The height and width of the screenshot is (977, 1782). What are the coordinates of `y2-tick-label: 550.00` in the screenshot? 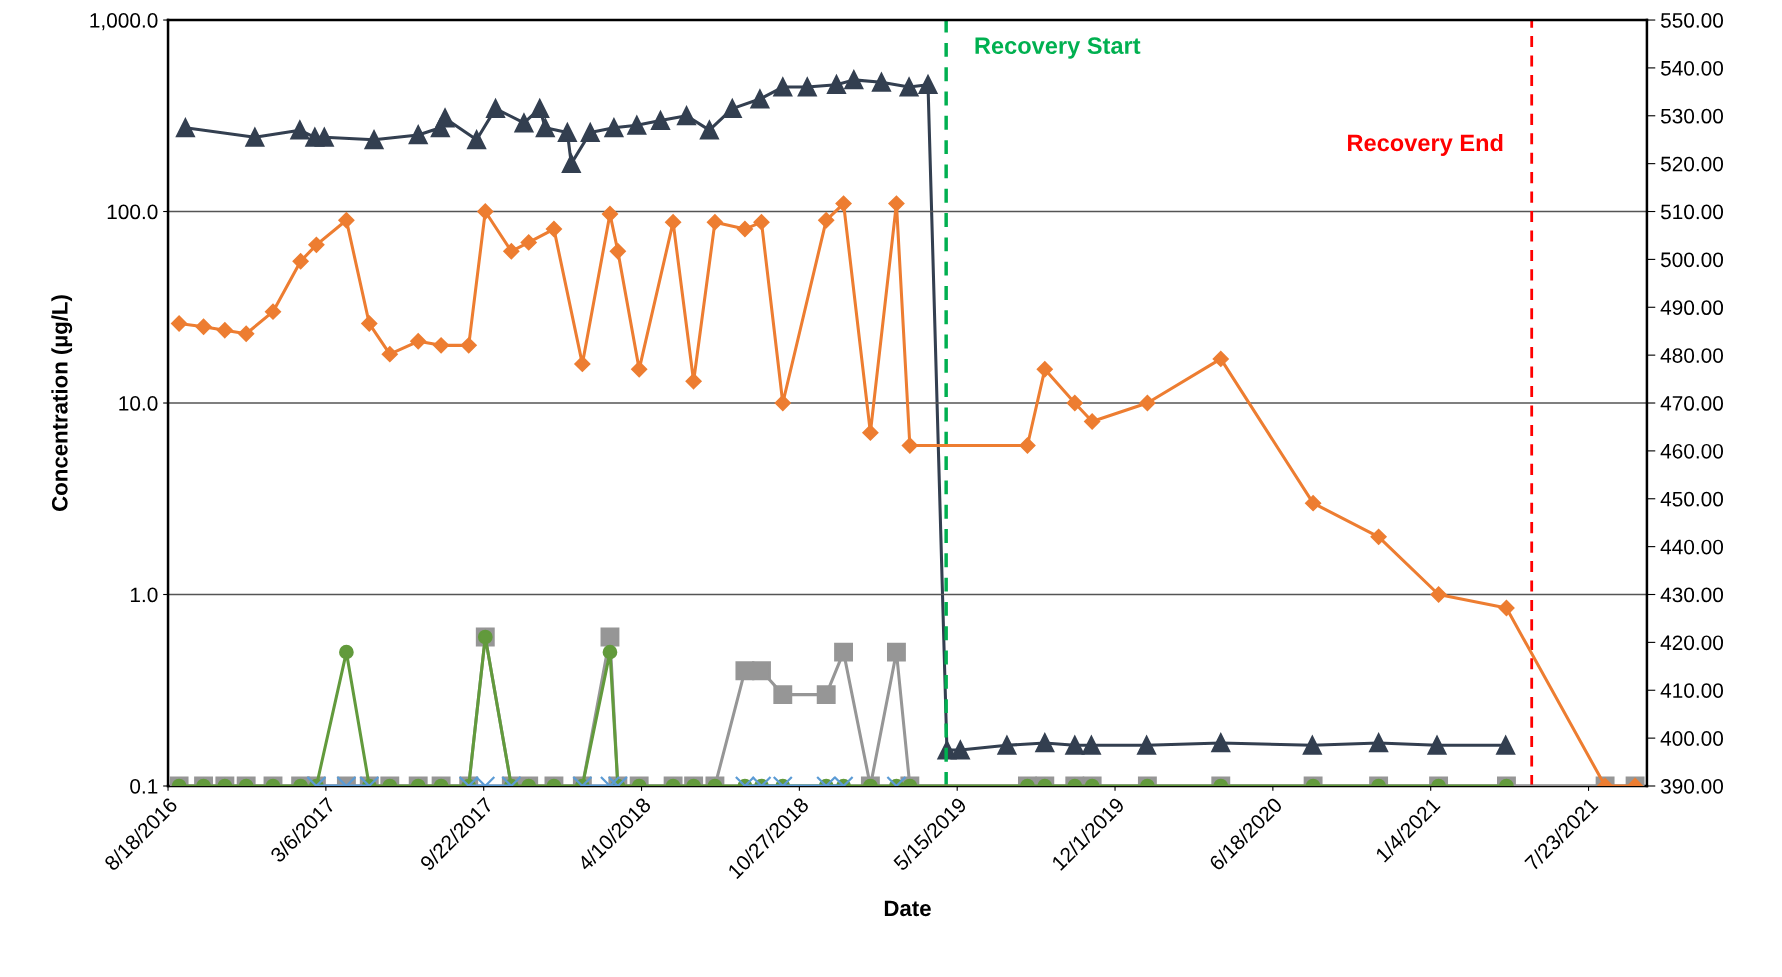 It's located at (1692, 20).